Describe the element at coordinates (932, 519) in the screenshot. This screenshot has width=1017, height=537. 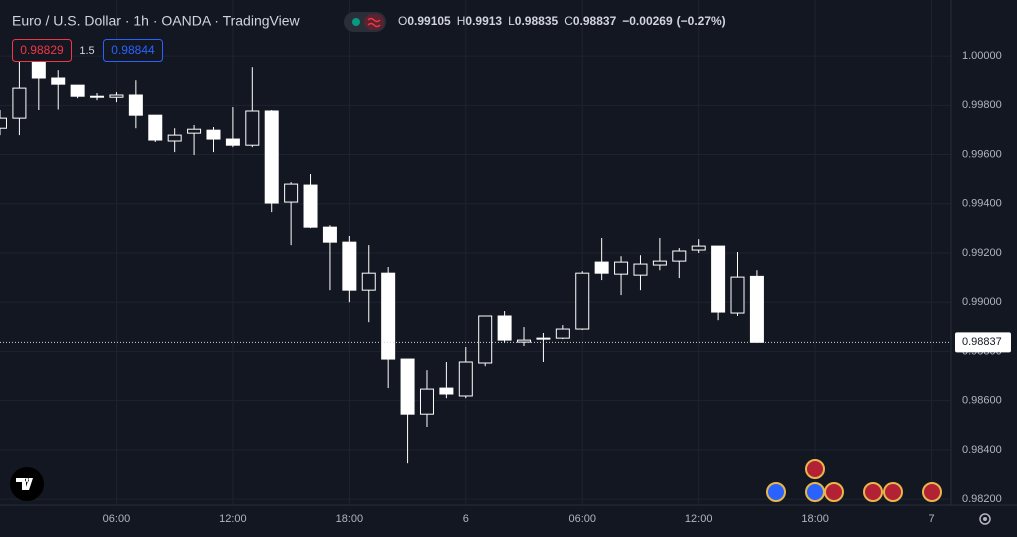
I see `x-tick-label: 7` at that location.